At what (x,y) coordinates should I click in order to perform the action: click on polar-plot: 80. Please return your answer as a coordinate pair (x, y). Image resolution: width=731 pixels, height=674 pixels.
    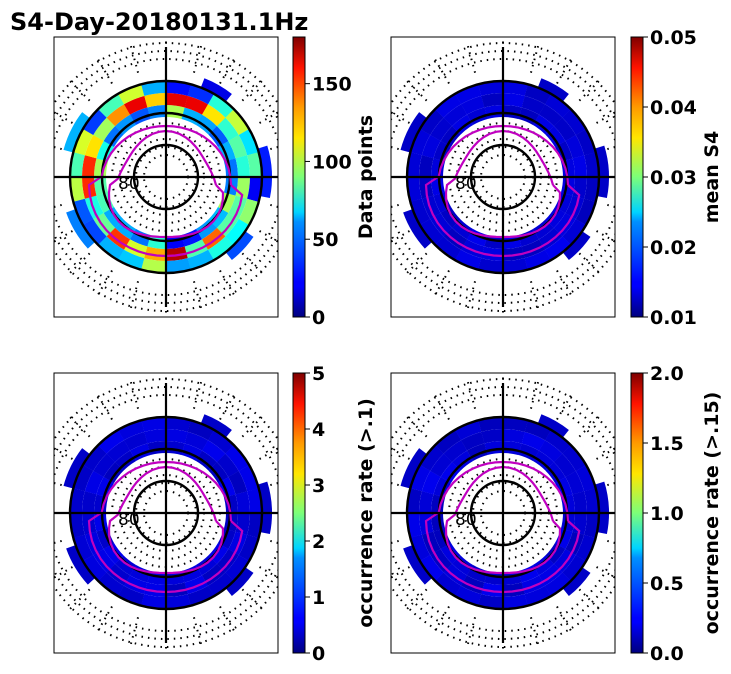
    Looking at the image, I should click on (503, 177).